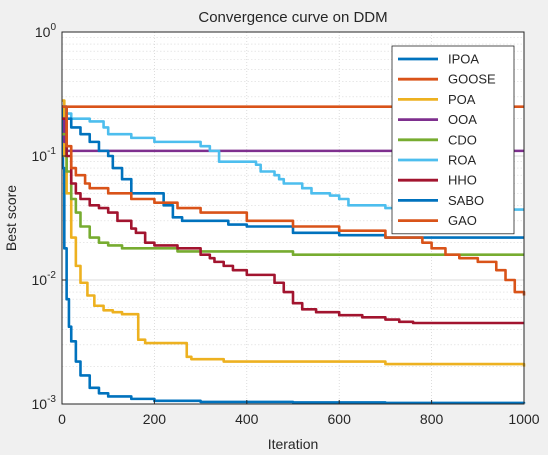  I want to click on legend-label-sabo: SABO, so click(466, 200).